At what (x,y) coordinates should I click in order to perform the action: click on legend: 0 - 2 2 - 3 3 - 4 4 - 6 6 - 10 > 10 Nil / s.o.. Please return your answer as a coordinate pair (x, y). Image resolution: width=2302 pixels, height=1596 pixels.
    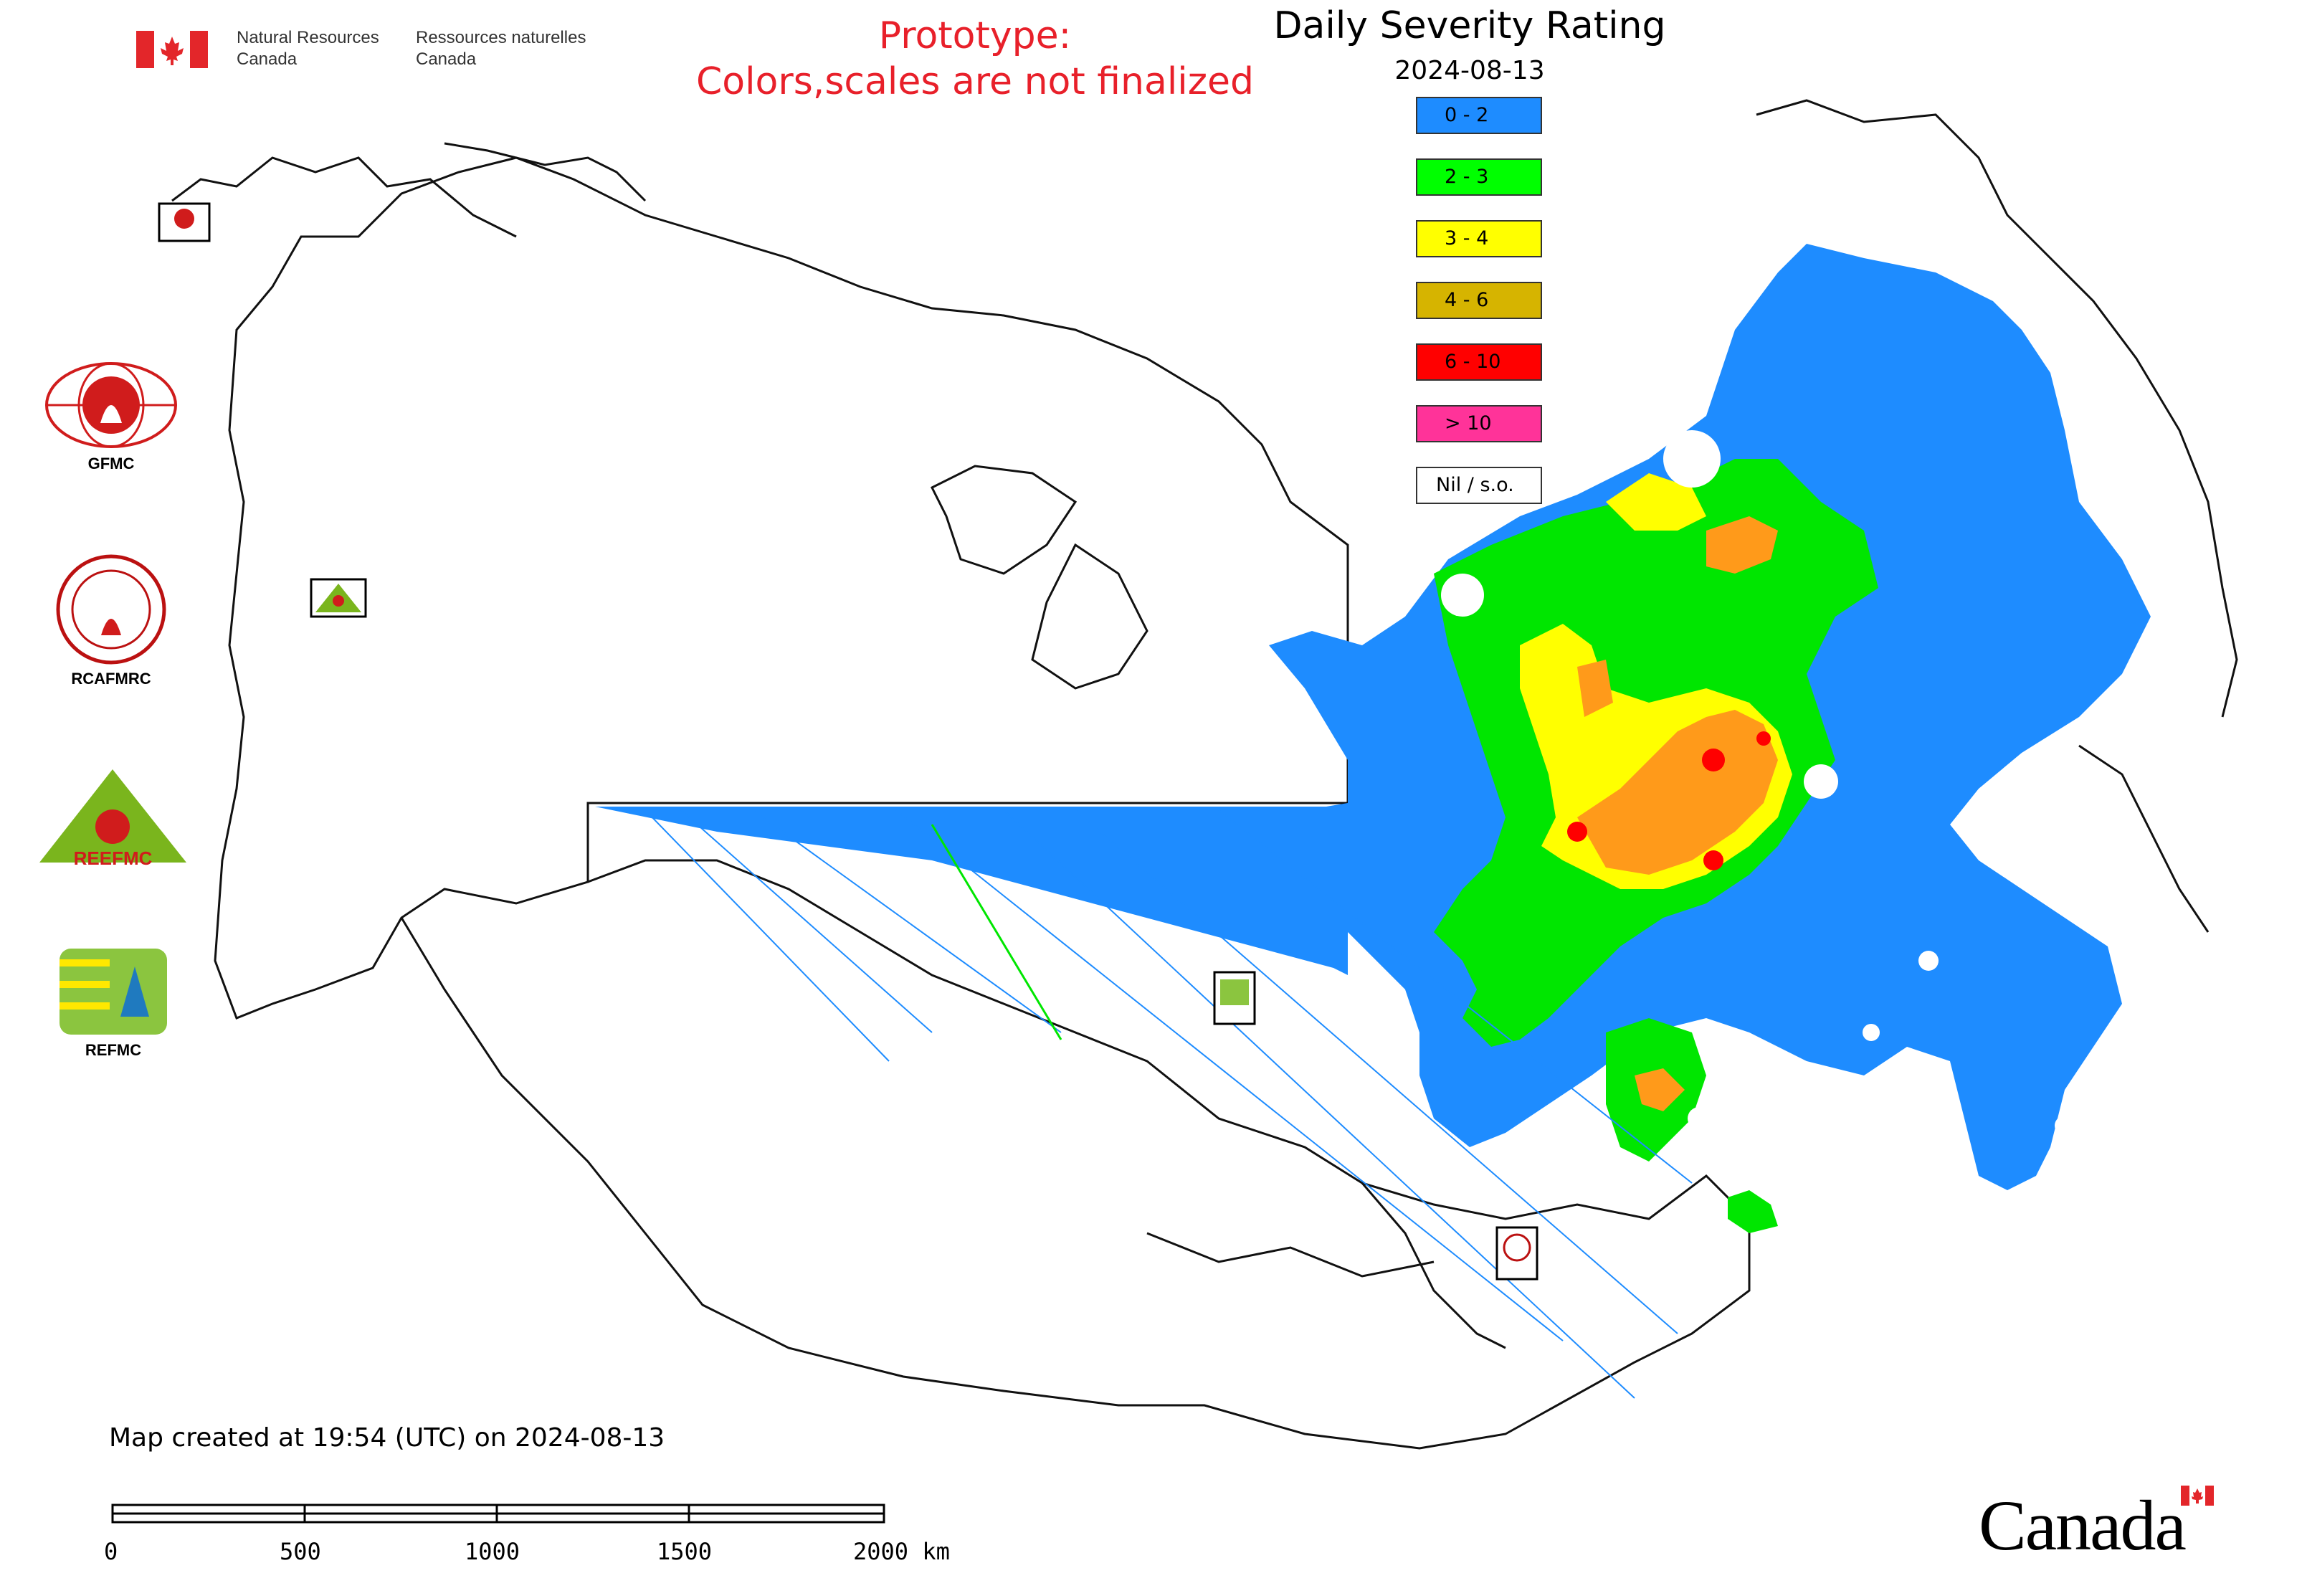
    Looking at the image, I should click on (1481, 301).